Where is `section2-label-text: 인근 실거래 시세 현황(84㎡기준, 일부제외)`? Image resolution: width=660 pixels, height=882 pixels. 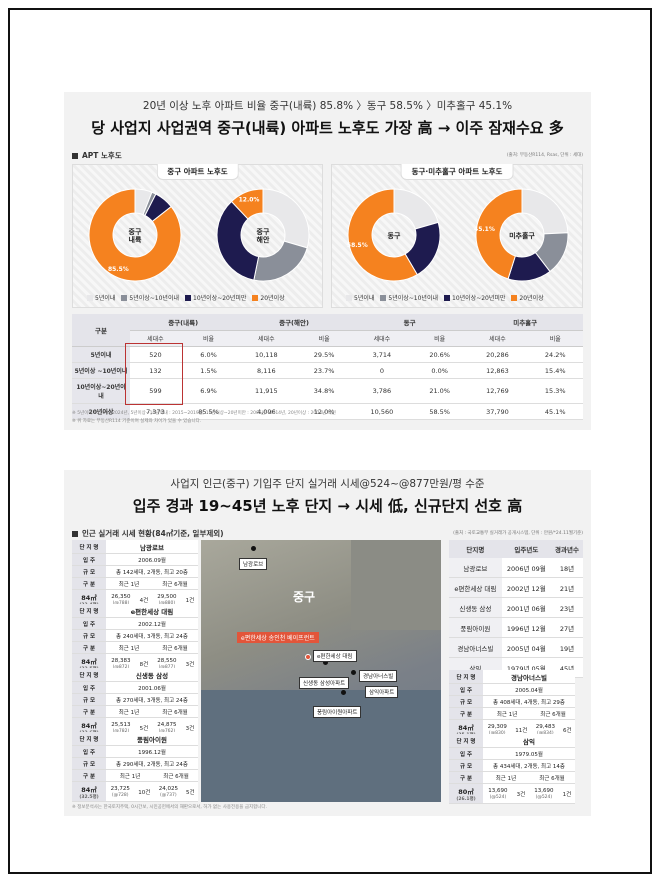 section2-label-text: 인근 실거래 시세 현황(84㎡기준, 일부제외) is located at coordinates (153, 533).